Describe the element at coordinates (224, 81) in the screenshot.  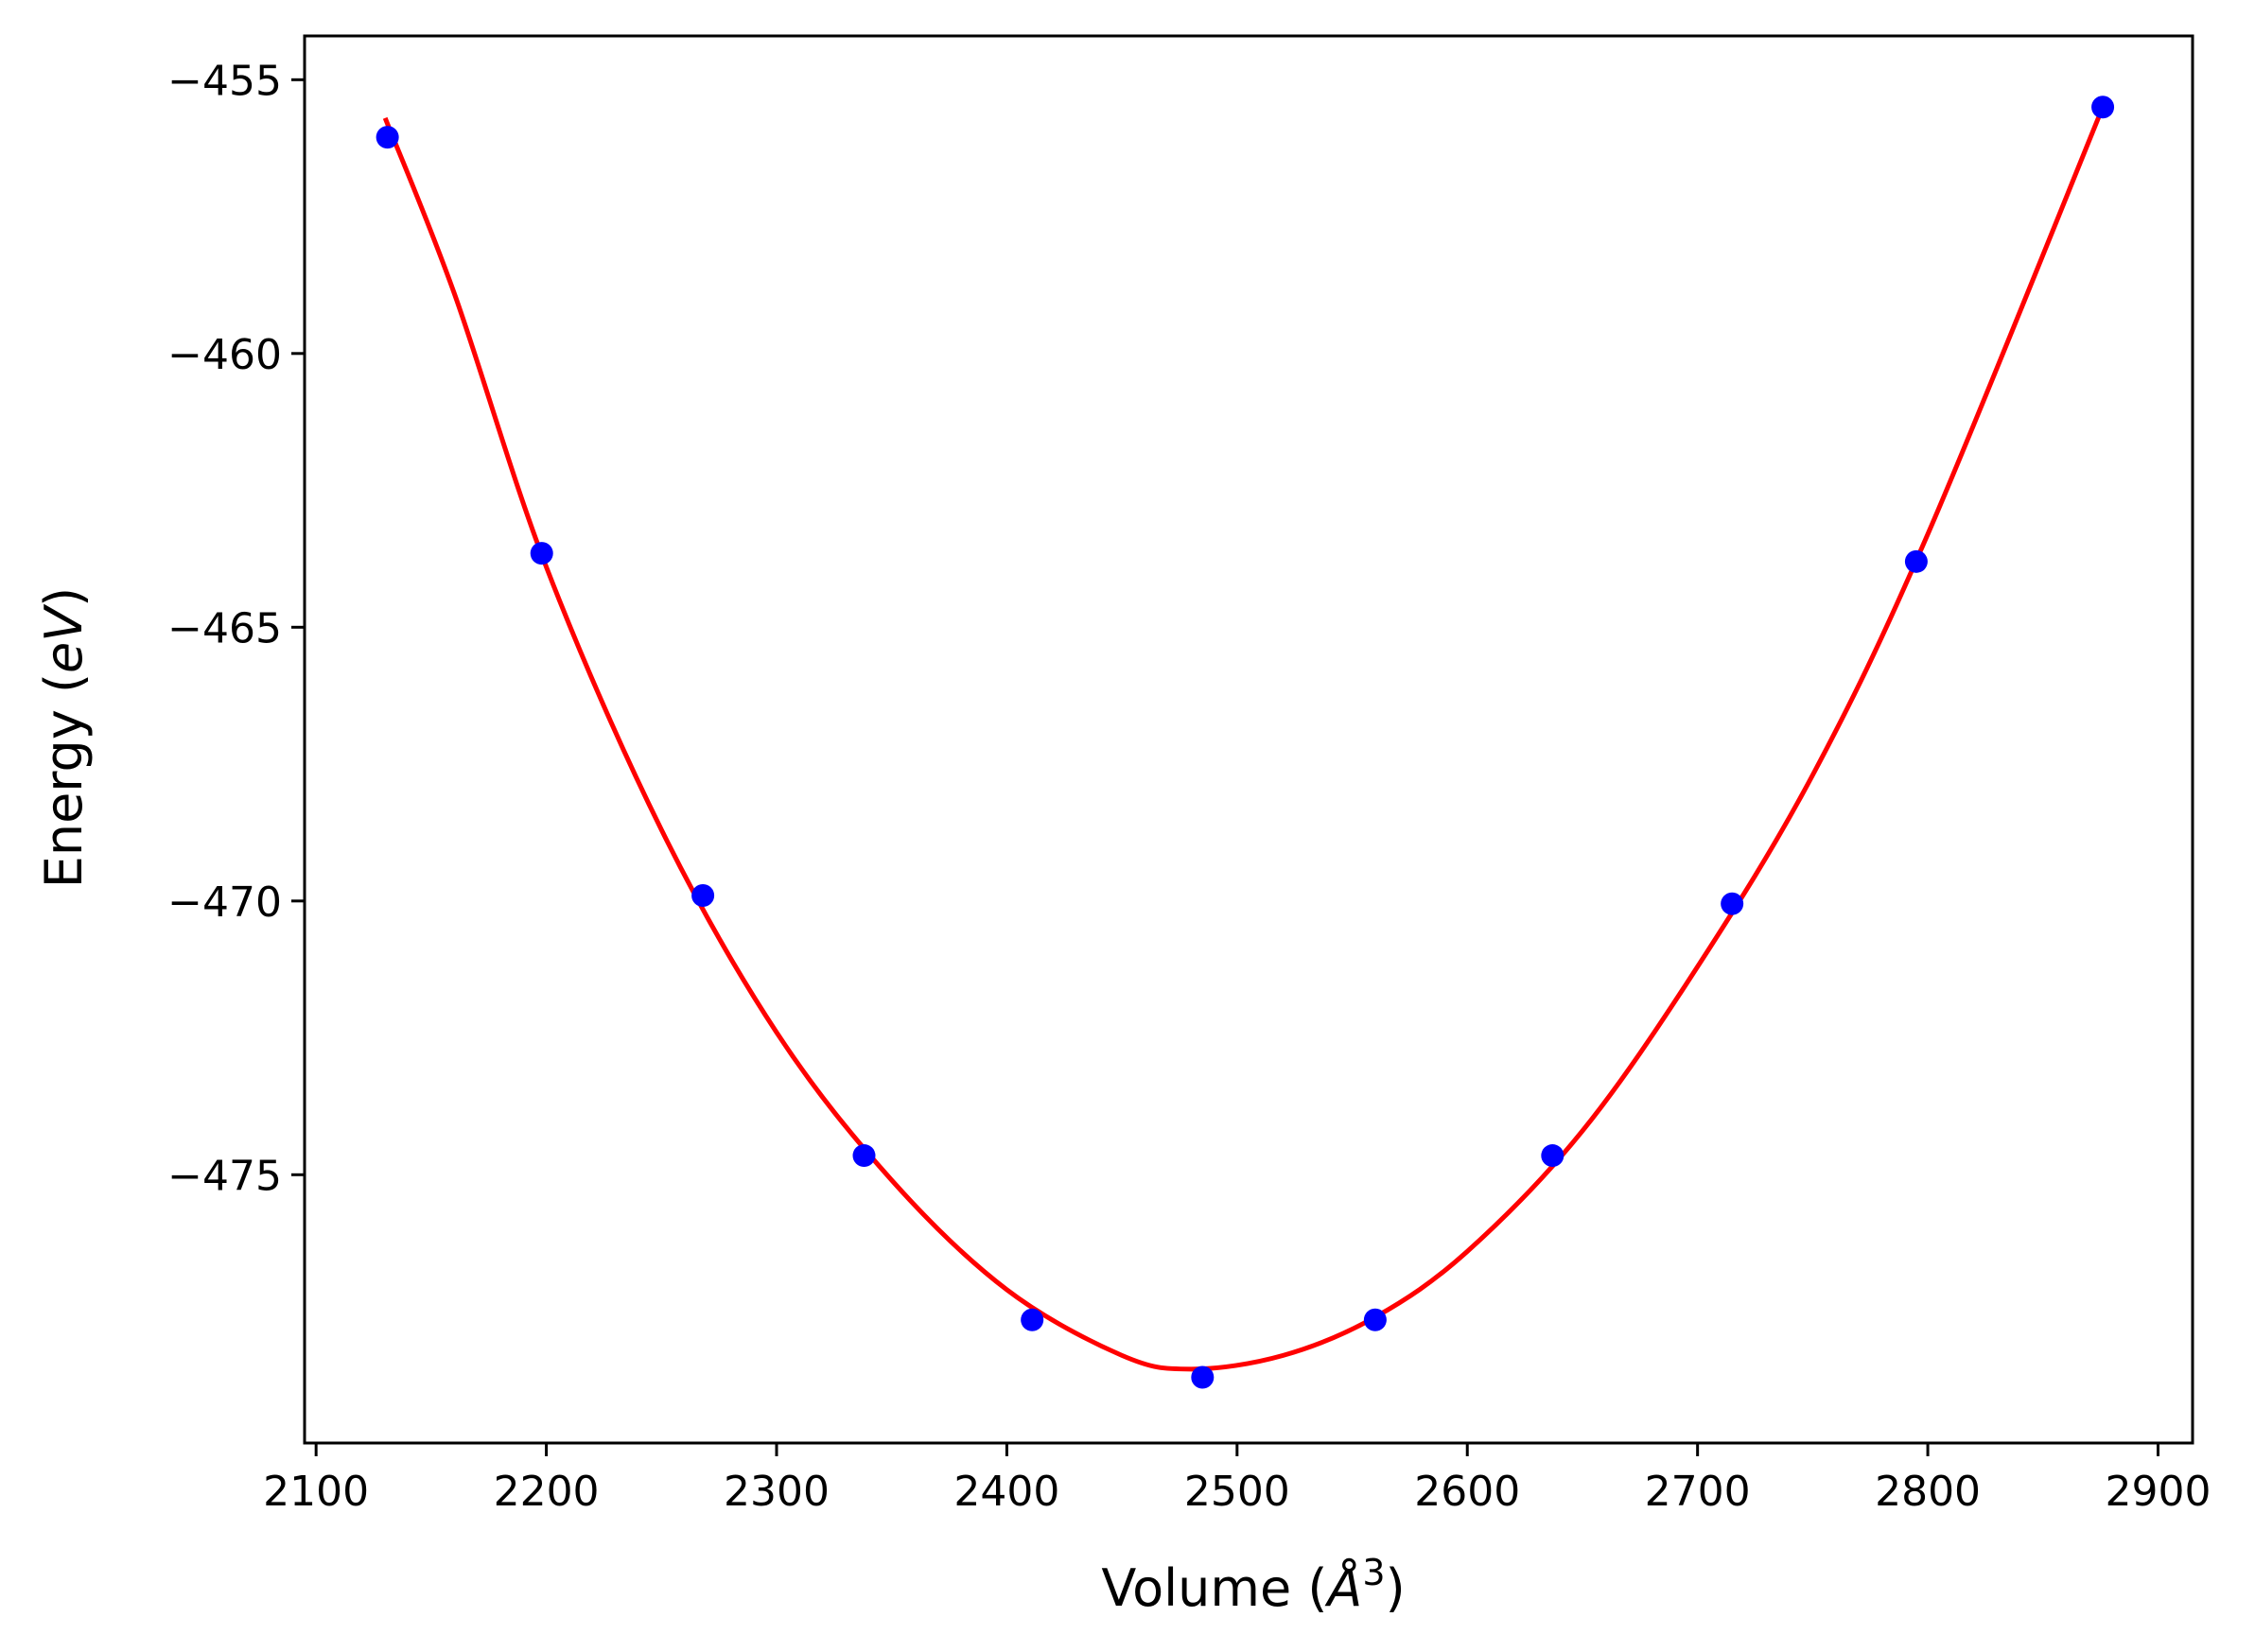
I see `y-tick-label: −455` at that location.